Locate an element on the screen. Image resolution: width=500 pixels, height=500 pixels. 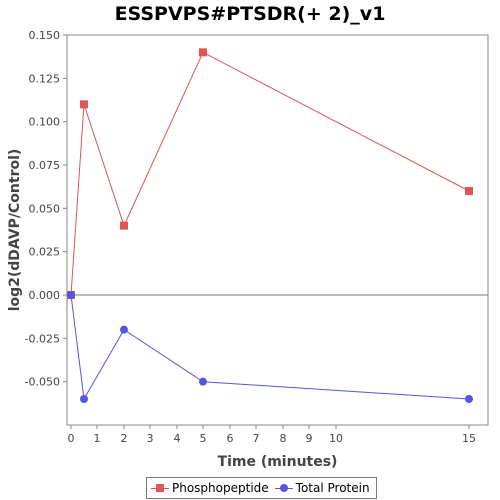
y-tick-label: -0.050 is located at coordinates (42, 382).